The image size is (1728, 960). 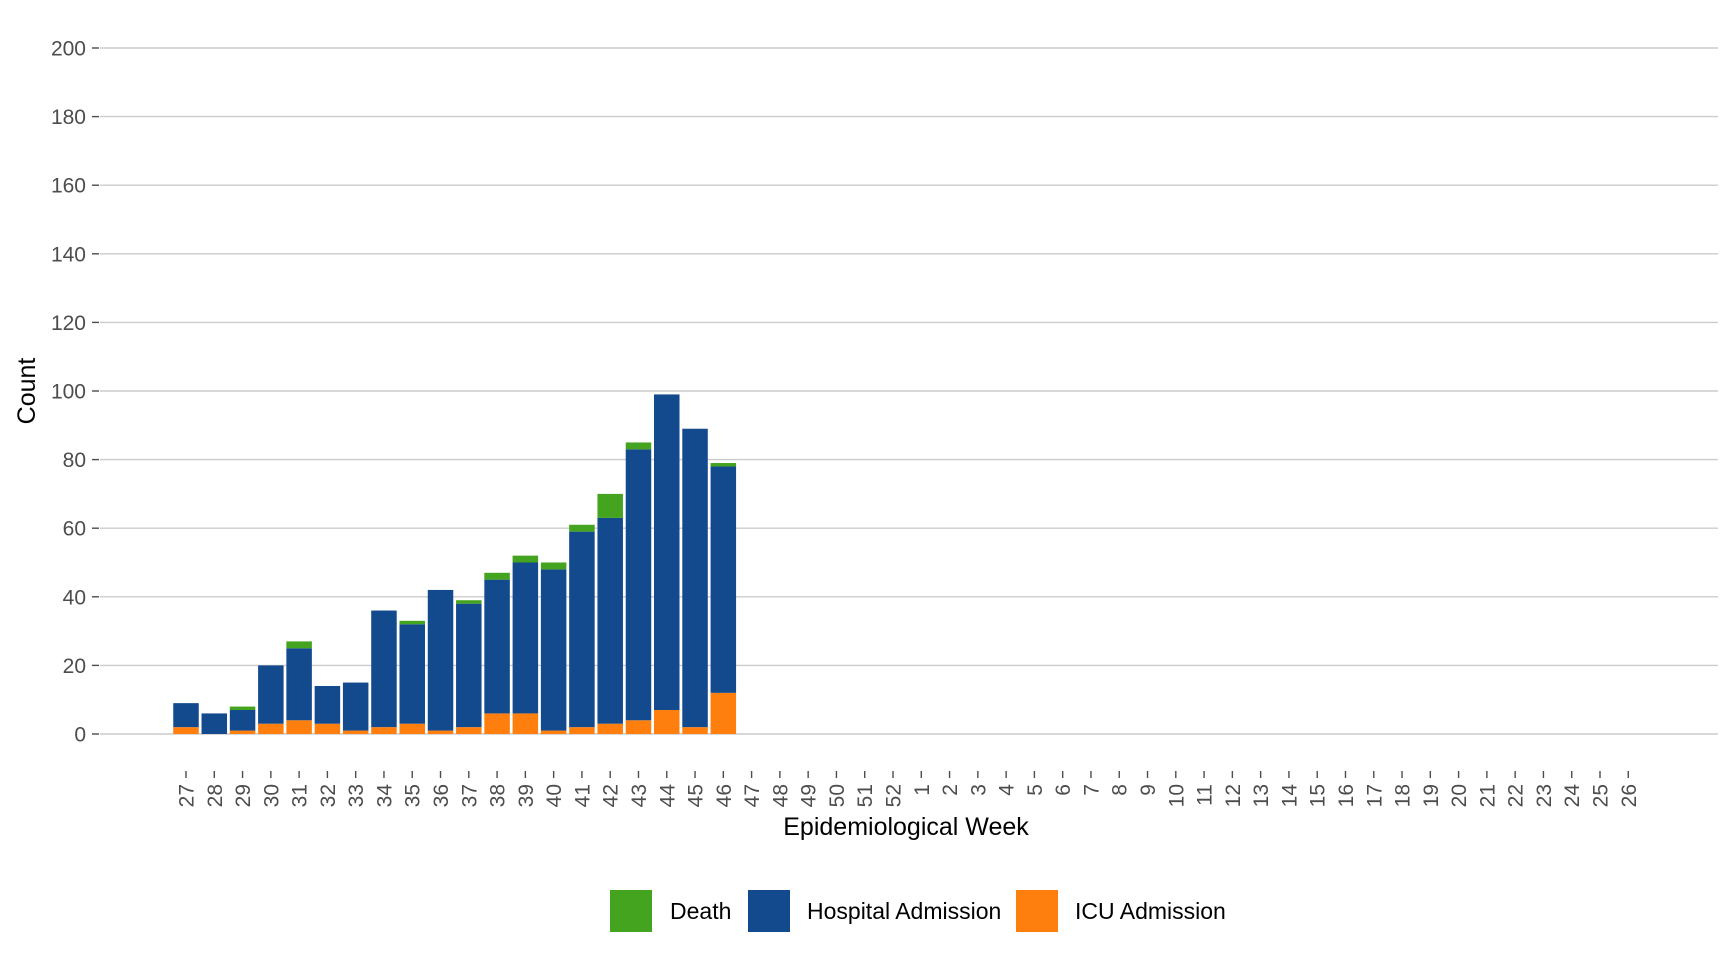 I want to click on y-tick-label: 0, so click(x=80, y=735).